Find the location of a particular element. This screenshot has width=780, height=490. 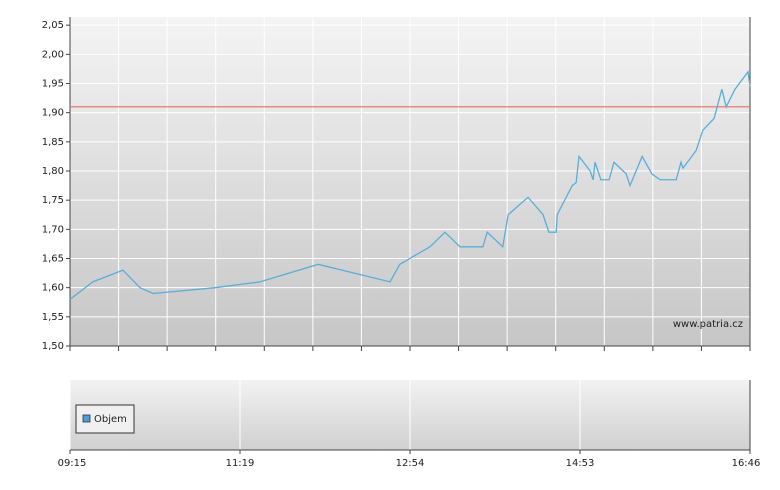

y-tick-label: 1,50 is located at coordinates (53, 346).